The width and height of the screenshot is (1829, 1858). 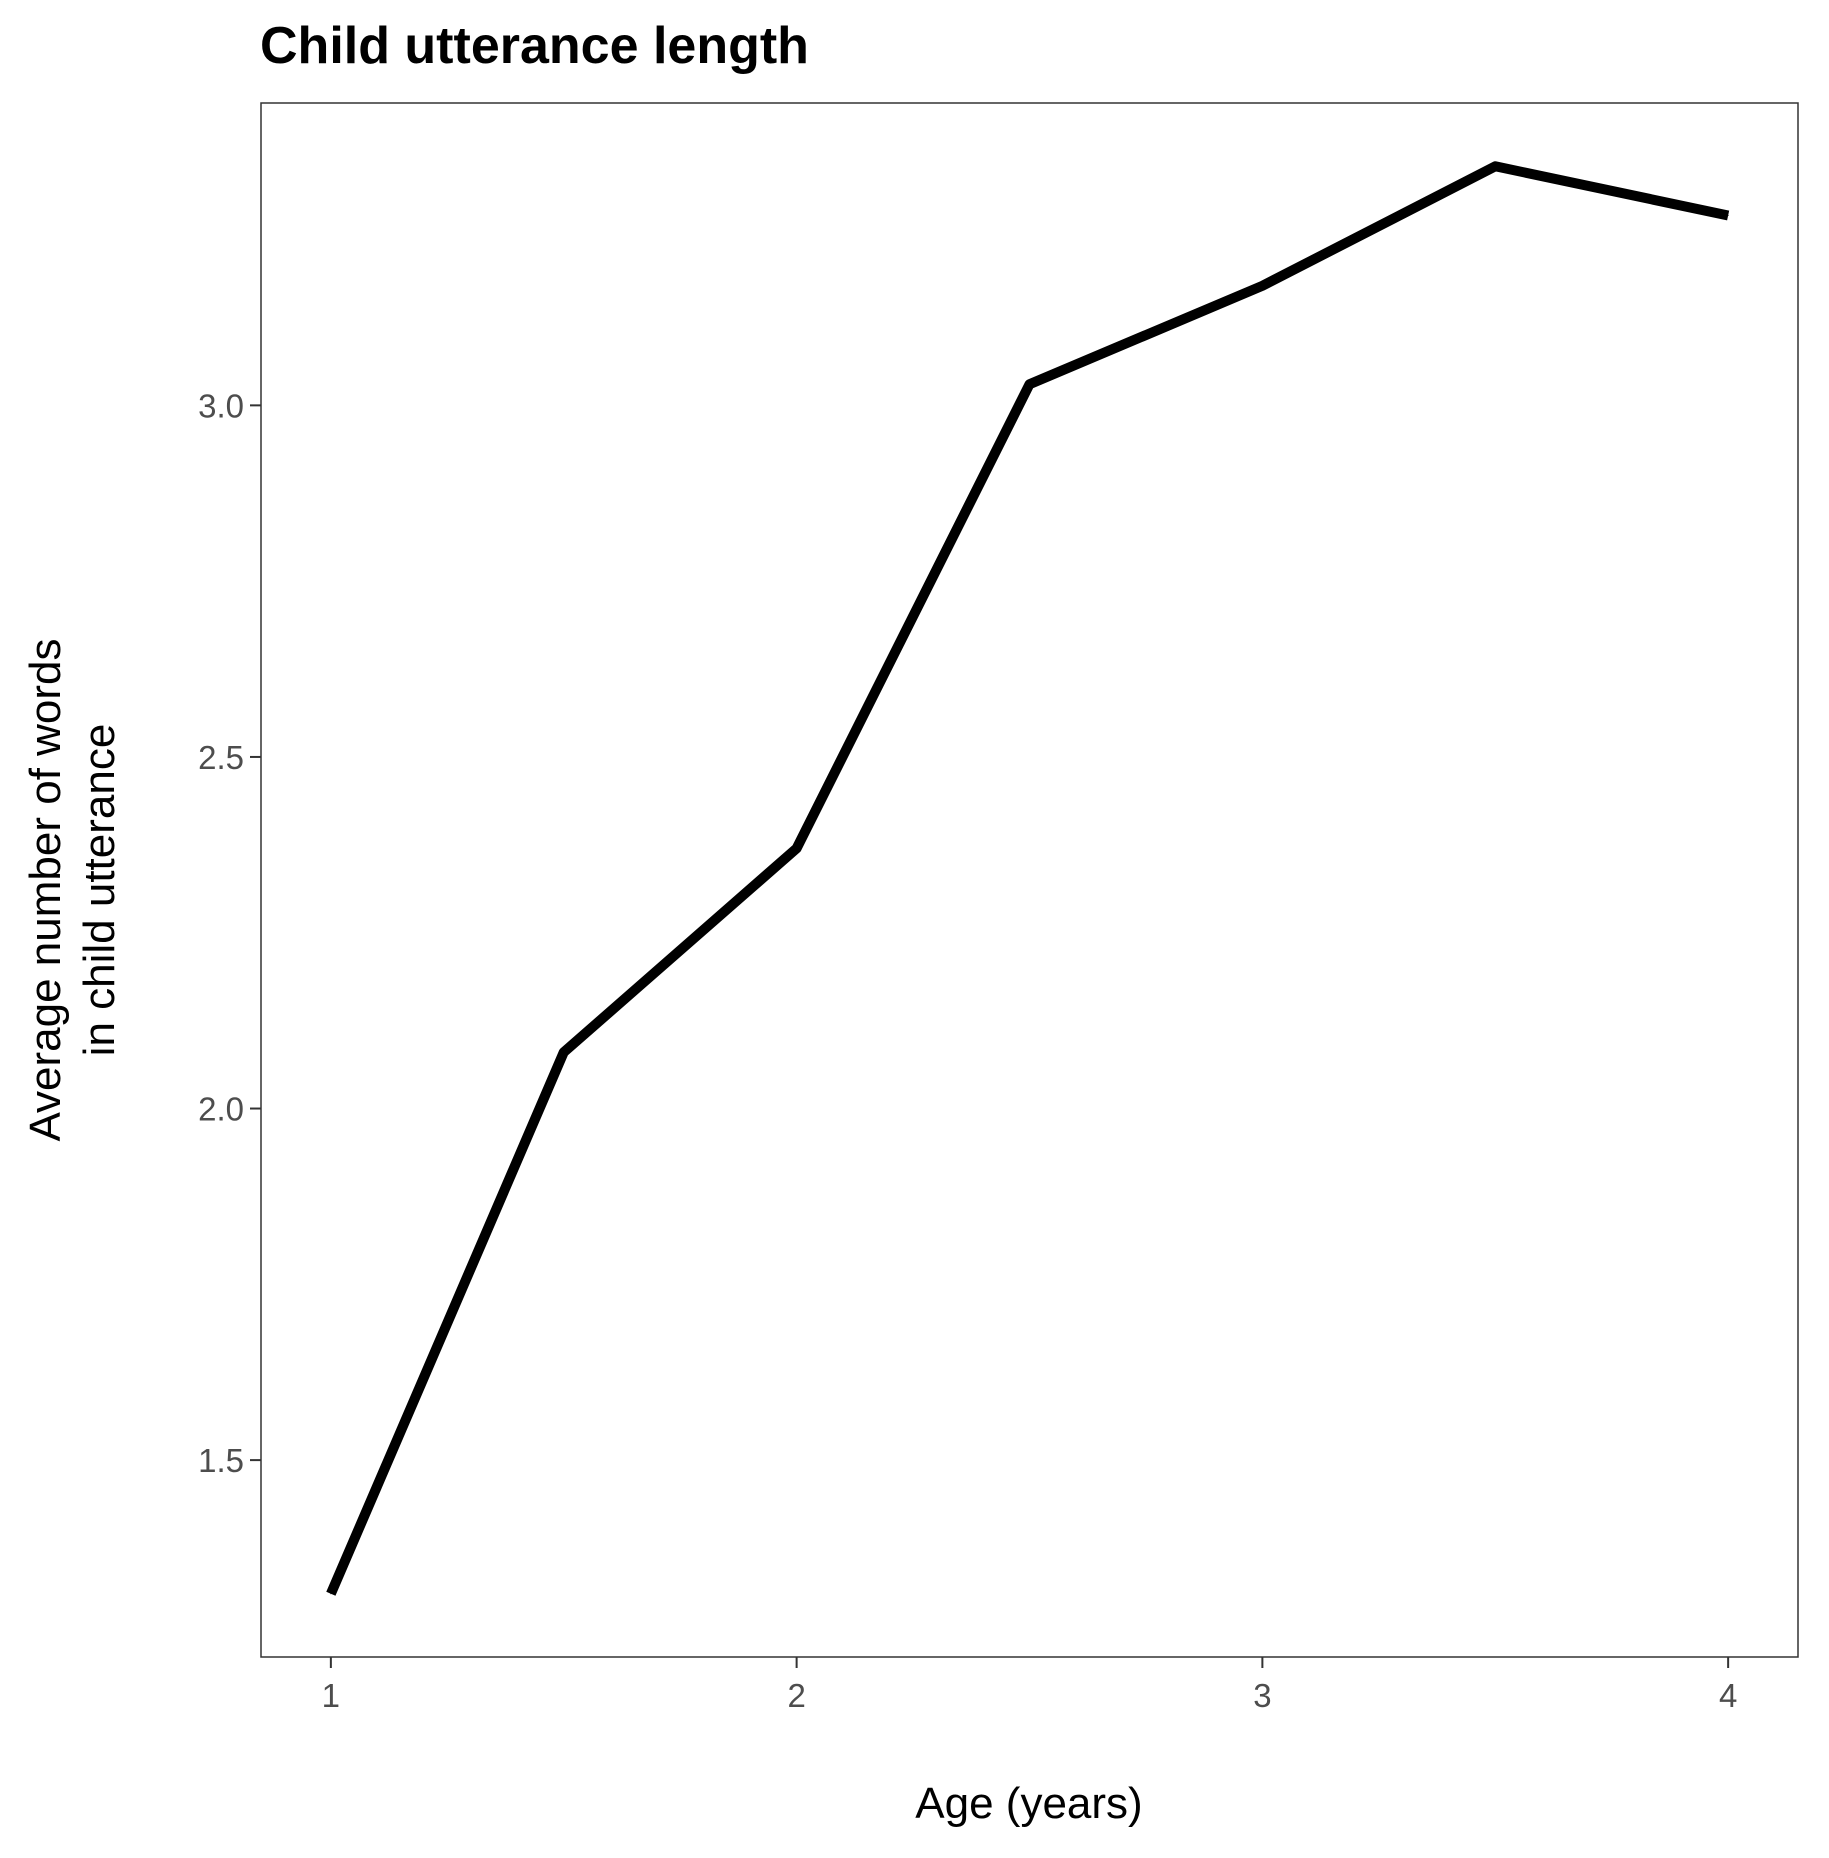 I want to click on x-tick-label: 2, so click(x=796, y=1695).